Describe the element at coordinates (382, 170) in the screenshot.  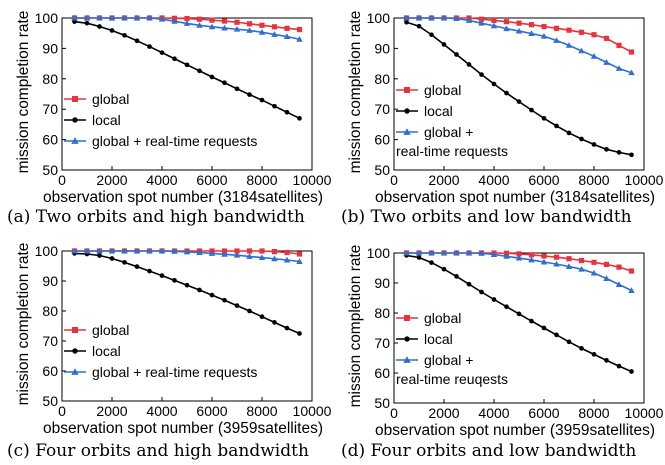
I see `y-tick-label: 50` at that location.